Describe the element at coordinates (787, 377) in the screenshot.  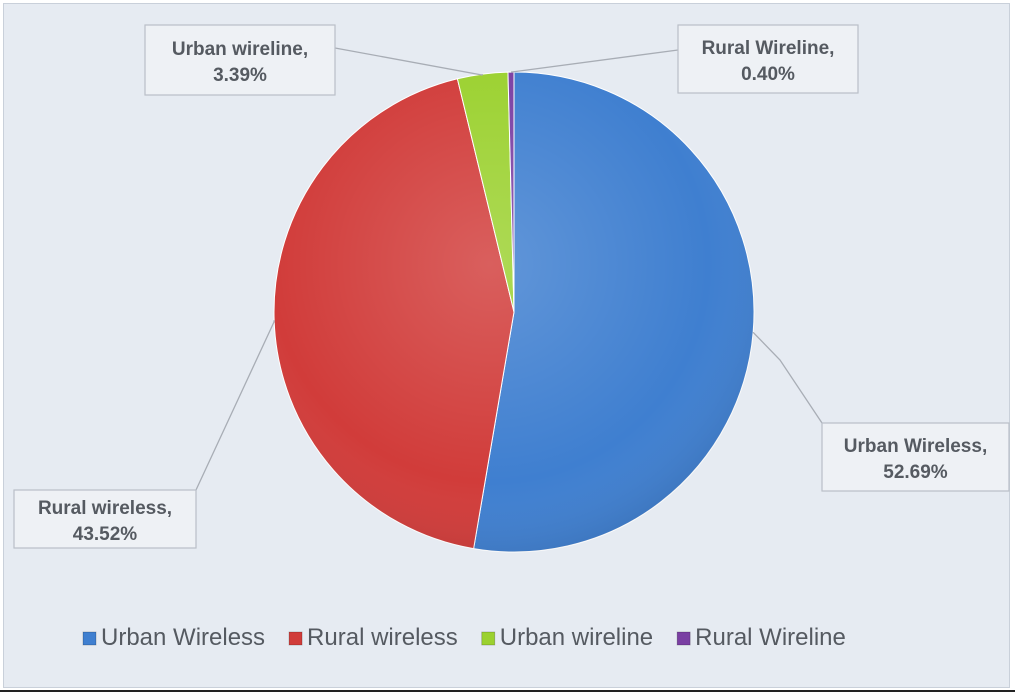
I see `leader-line-urban-wireless` at that location.